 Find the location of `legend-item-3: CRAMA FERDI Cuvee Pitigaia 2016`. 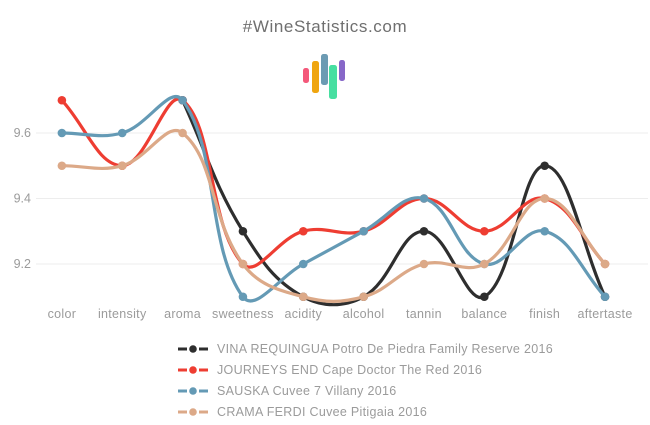

legend-item-3: CRAMA FERDI Cuvee Pitigaia 2016 is located at coordinates (365, 411).